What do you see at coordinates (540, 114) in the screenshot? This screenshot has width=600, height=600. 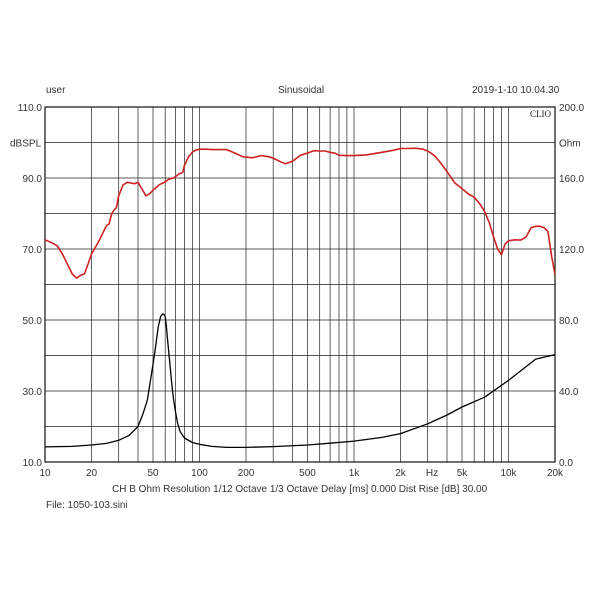 I see `clio-brand: CLIO` at bounding box center [540, 114].